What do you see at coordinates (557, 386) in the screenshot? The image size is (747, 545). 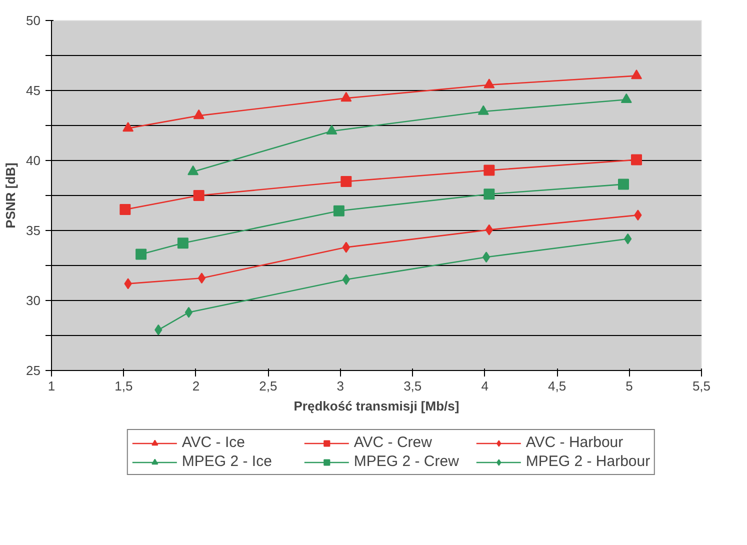 I see `x-tick-label: 4,5` at bounding box center [557, 386].